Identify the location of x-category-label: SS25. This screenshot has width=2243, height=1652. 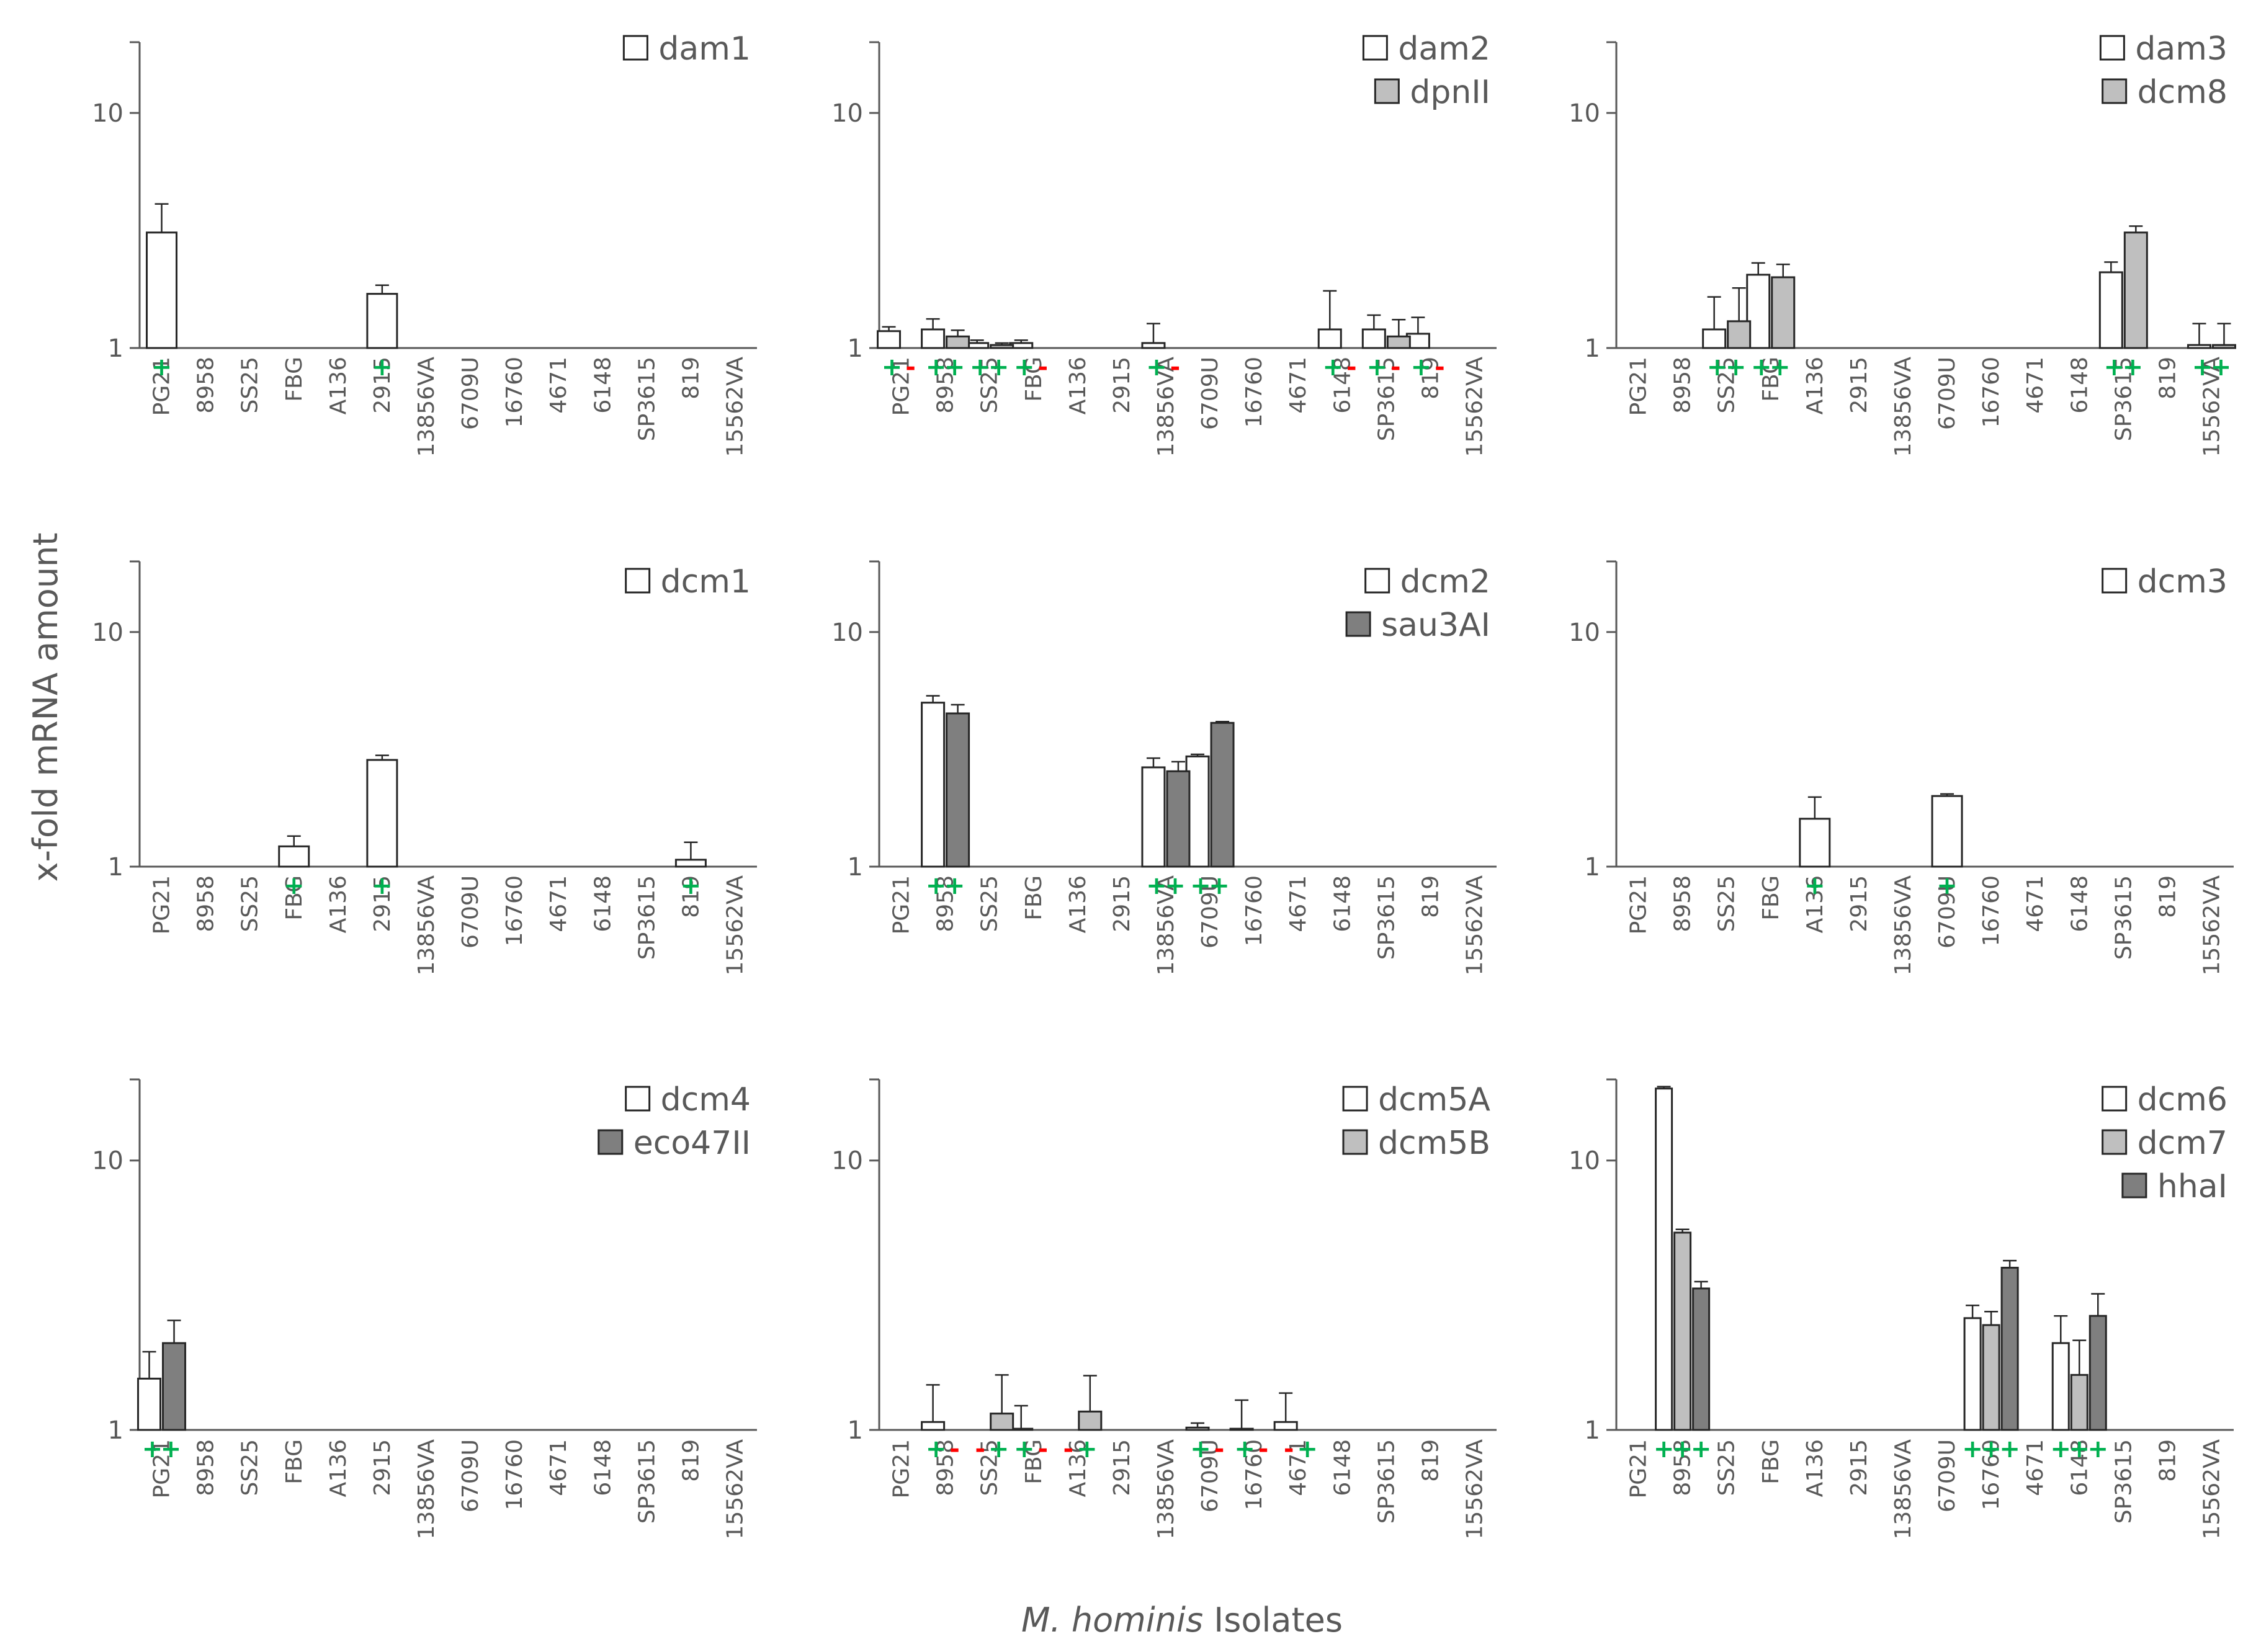
(250, 1467).